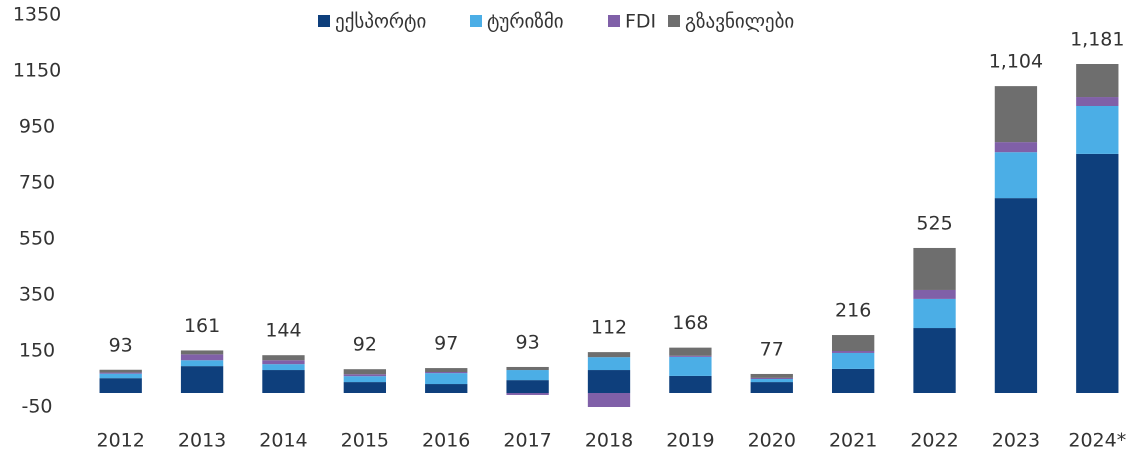 The width and height of the screenshot is (1138, 455). Describe the element at coordinates (772, 349) in the screenshot. I see `total-label: 77` at that location.